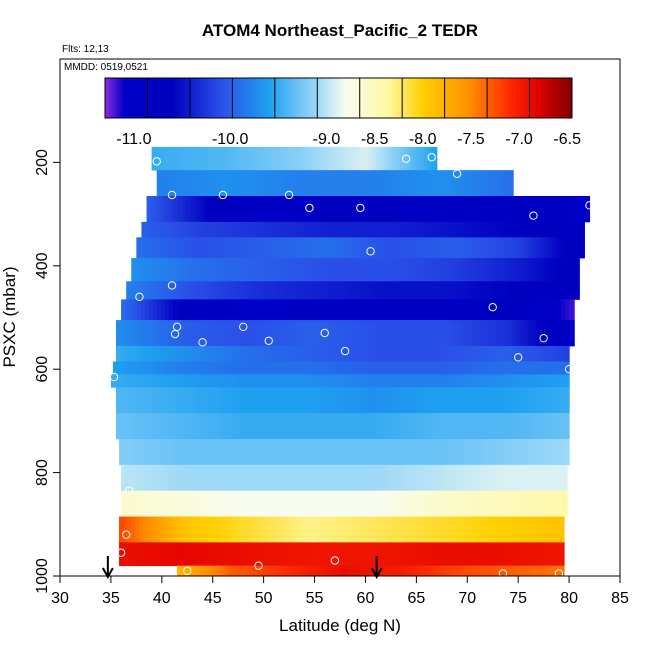 The height and width of the screenshot is (650, 650). What do you see at coordinates (175, 334) in the screenshot?
I see `observation-point` at bounding box center [175, 334].